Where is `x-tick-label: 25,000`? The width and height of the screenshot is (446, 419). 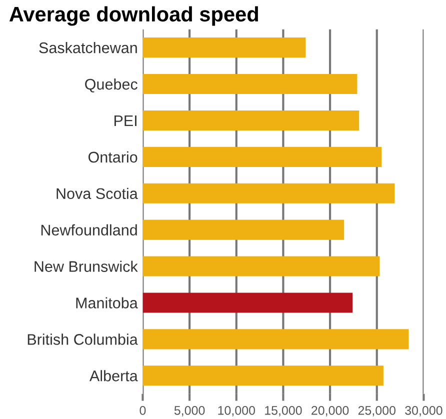
x-tick-label: 25,000 is located at coordinates (377, 411).